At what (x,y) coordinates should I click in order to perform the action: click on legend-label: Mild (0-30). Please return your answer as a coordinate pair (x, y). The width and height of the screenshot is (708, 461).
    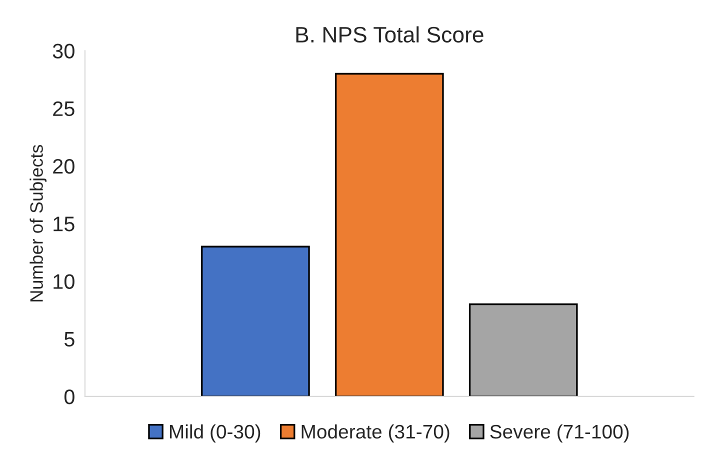
    Looking at the image, I should click on (215, 433).